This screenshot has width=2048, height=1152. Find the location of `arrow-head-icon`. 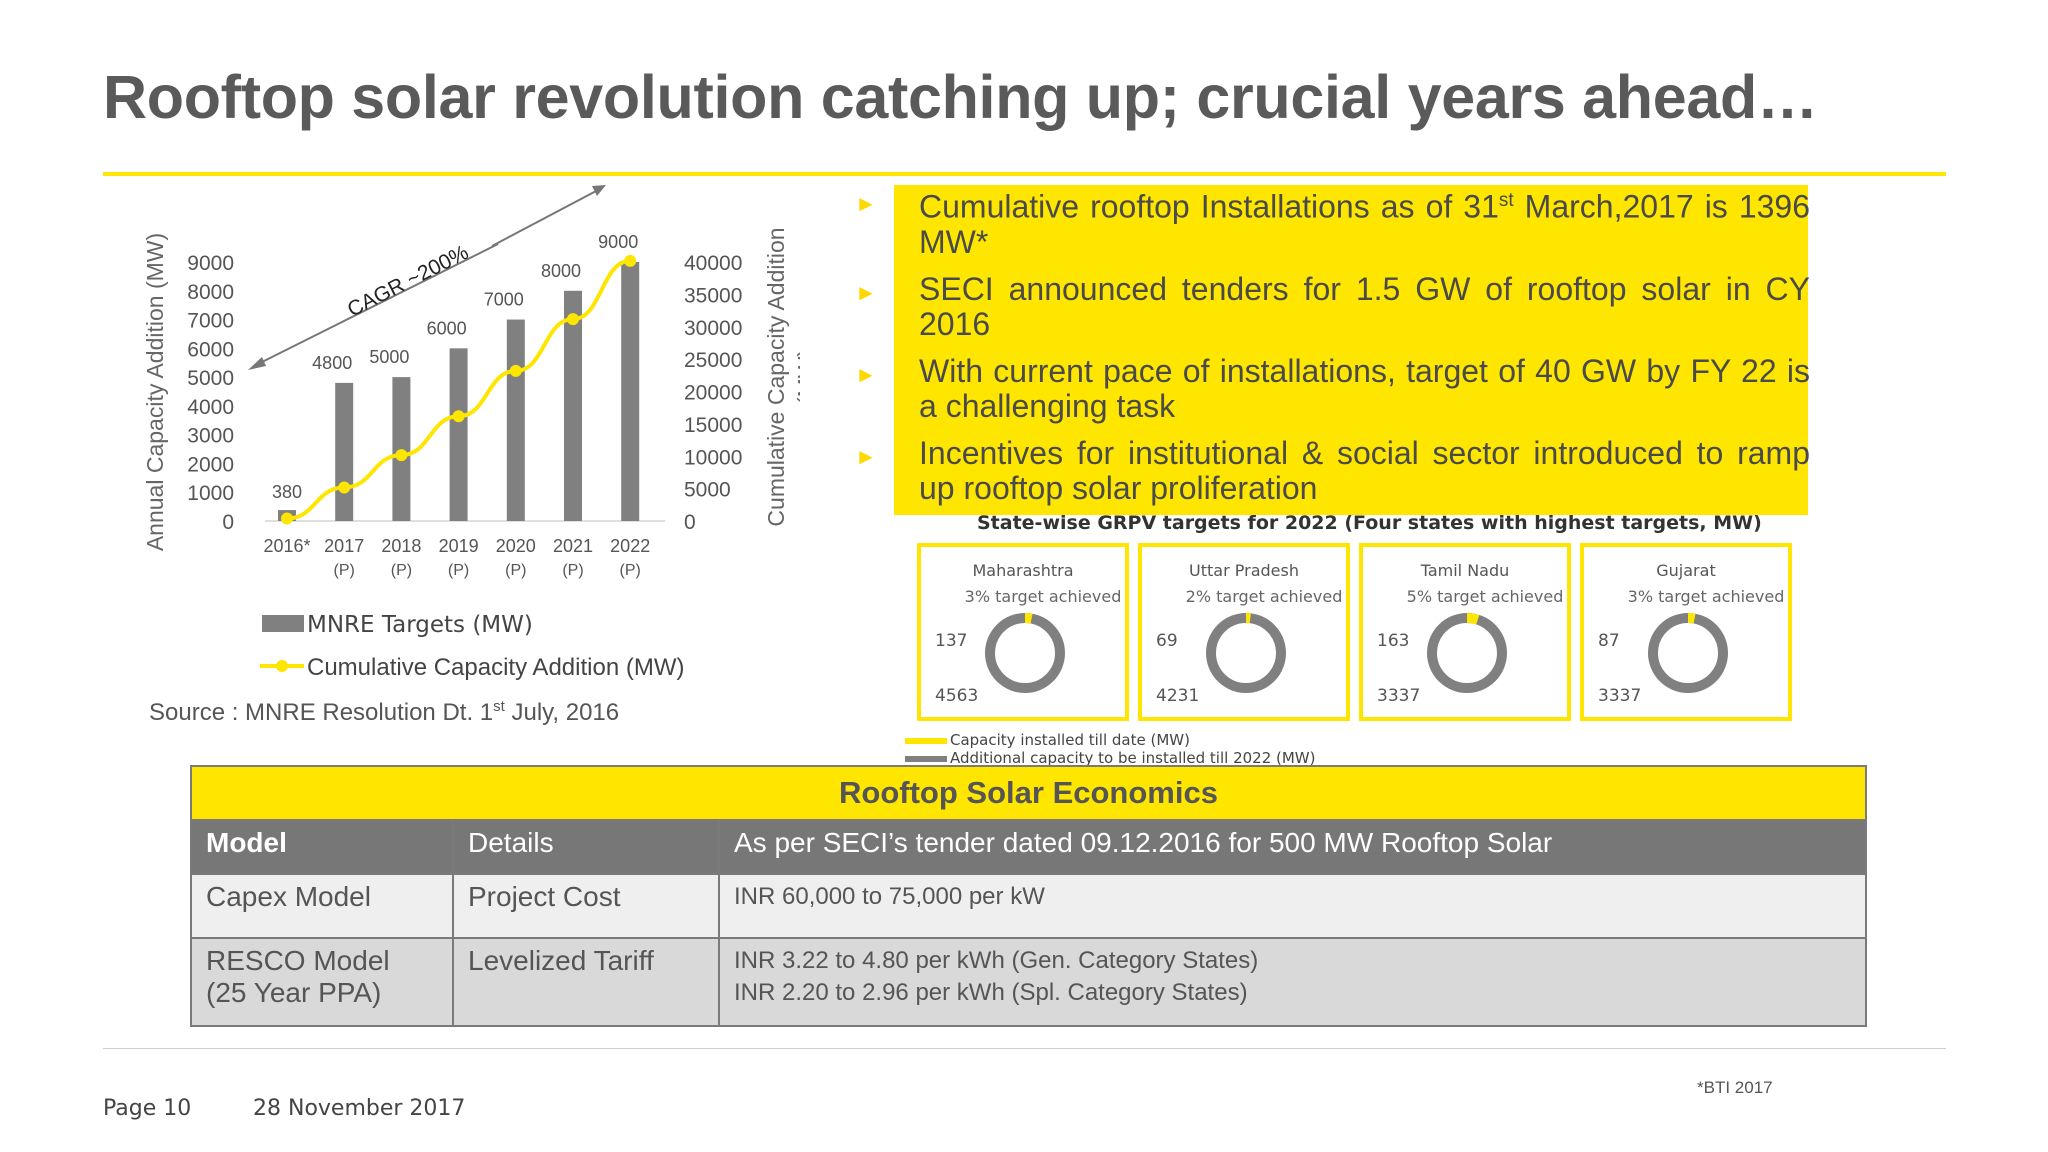

arrow-head-icon is located at coordinates (599, 190).